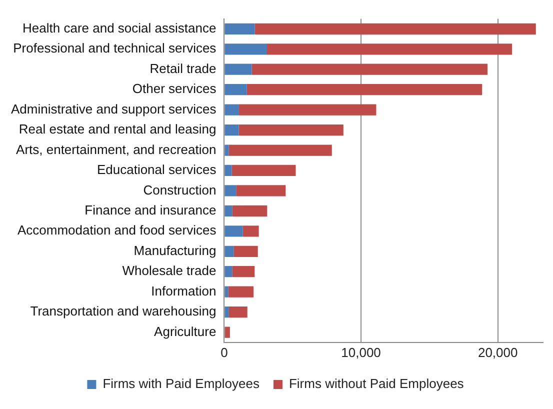 This screenshot has height=409, width=553. I want to click on y-tick-label: Agriculture, so click(185, 331).